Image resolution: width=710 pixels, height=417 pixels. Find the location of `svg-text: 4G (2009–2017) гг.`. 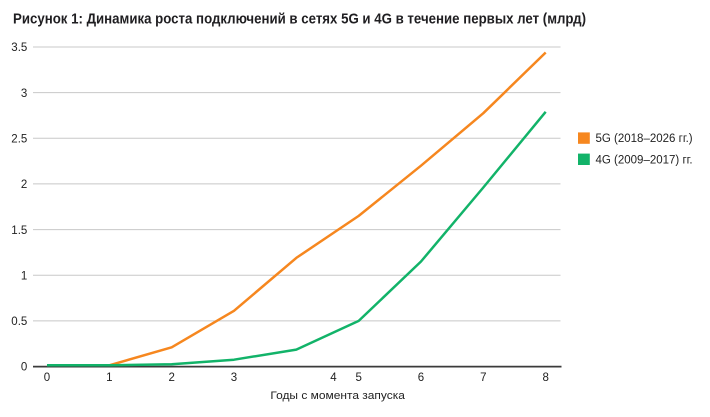

svg-text: 4G (2009–2017) гг. is located at coordinates (644, 160).